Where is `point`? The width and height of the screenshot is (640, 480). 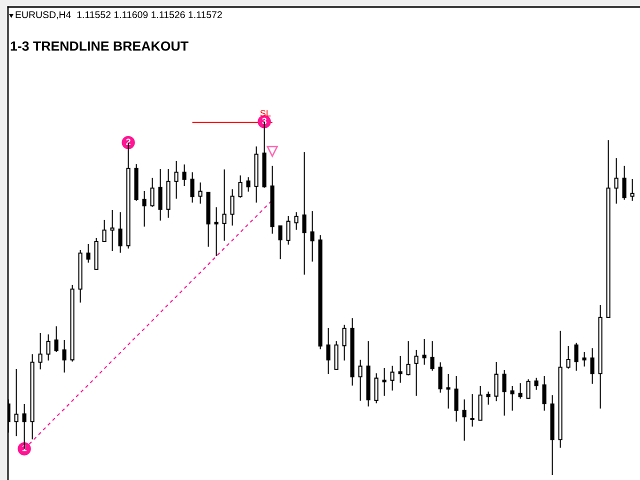
point is located at coordinates (272, 151).